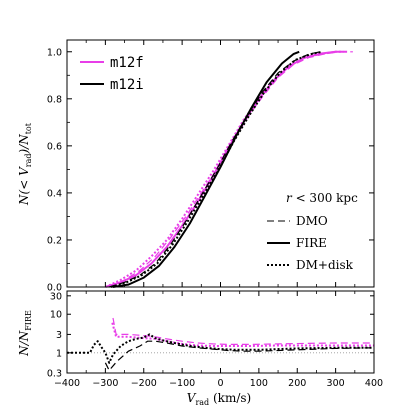 The width and height of the screenshot is (415, 415). What do you see at coordinates (259, 383) in the screenshot?
I see `x-tick-label: 100` at bounding box center [259, 383].